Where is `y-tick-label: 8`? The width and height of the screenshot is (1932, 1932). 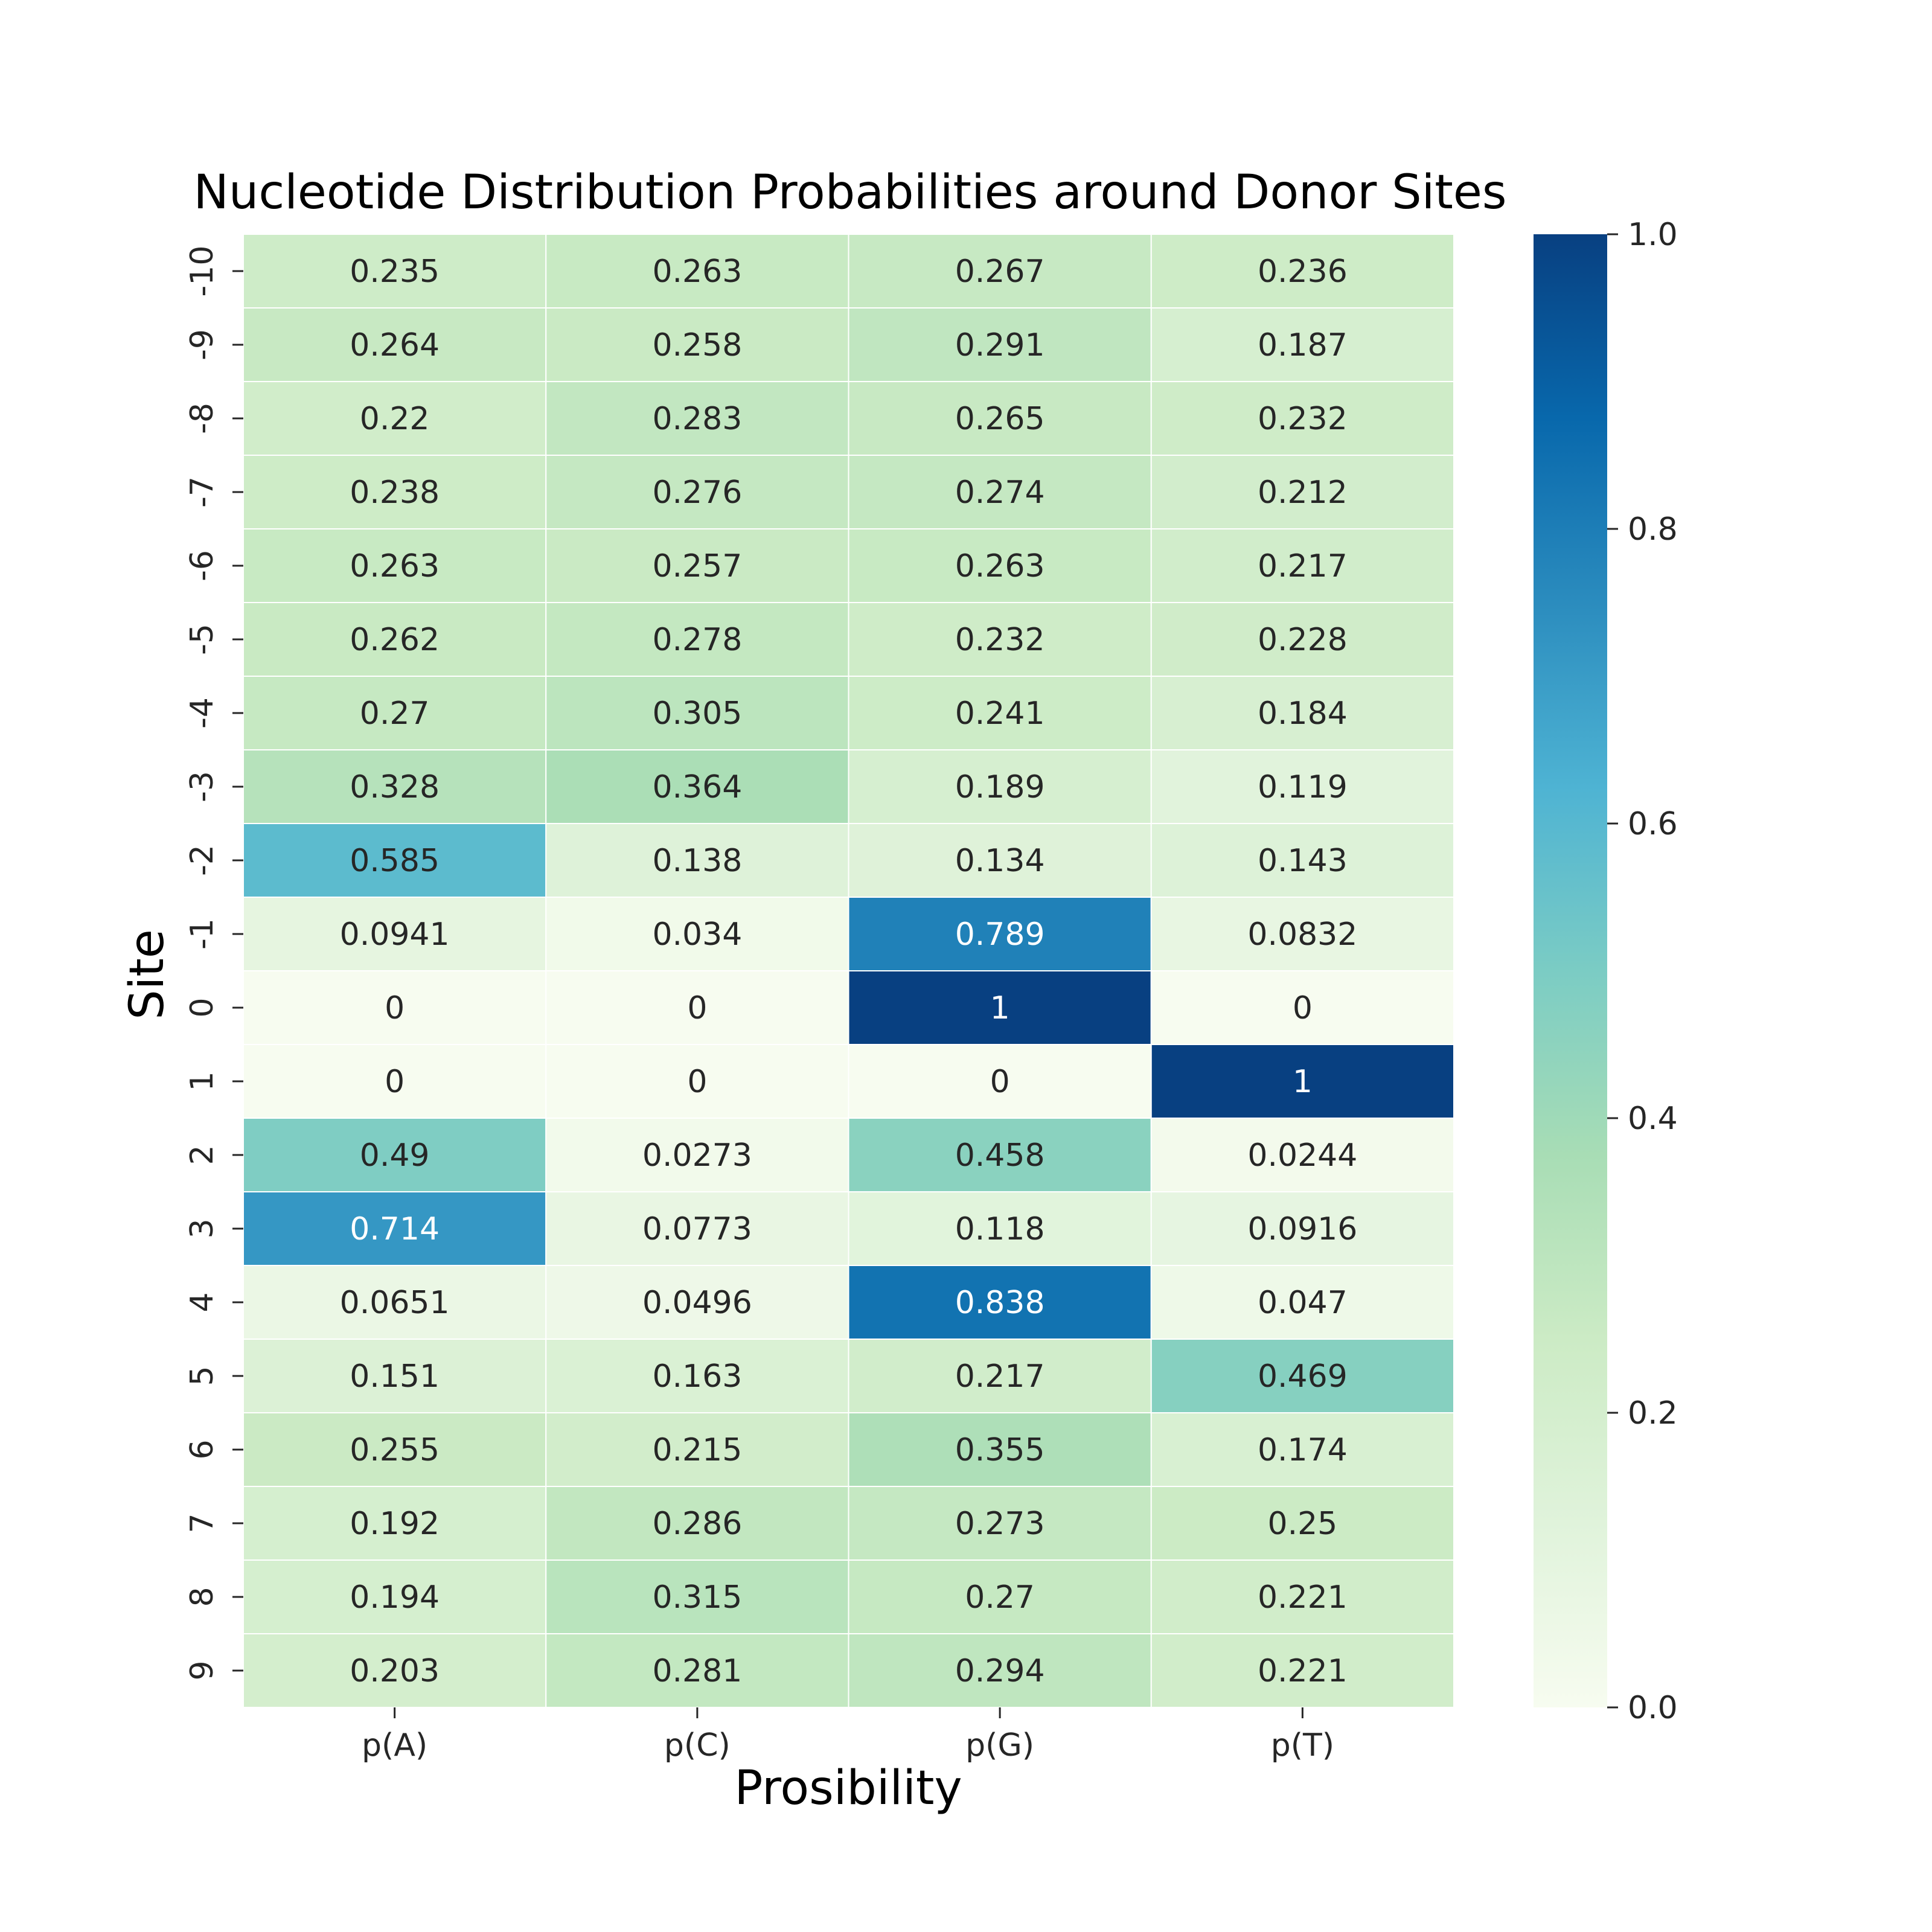 y-tick-label: 8 is located at coordinates (202, 1597).